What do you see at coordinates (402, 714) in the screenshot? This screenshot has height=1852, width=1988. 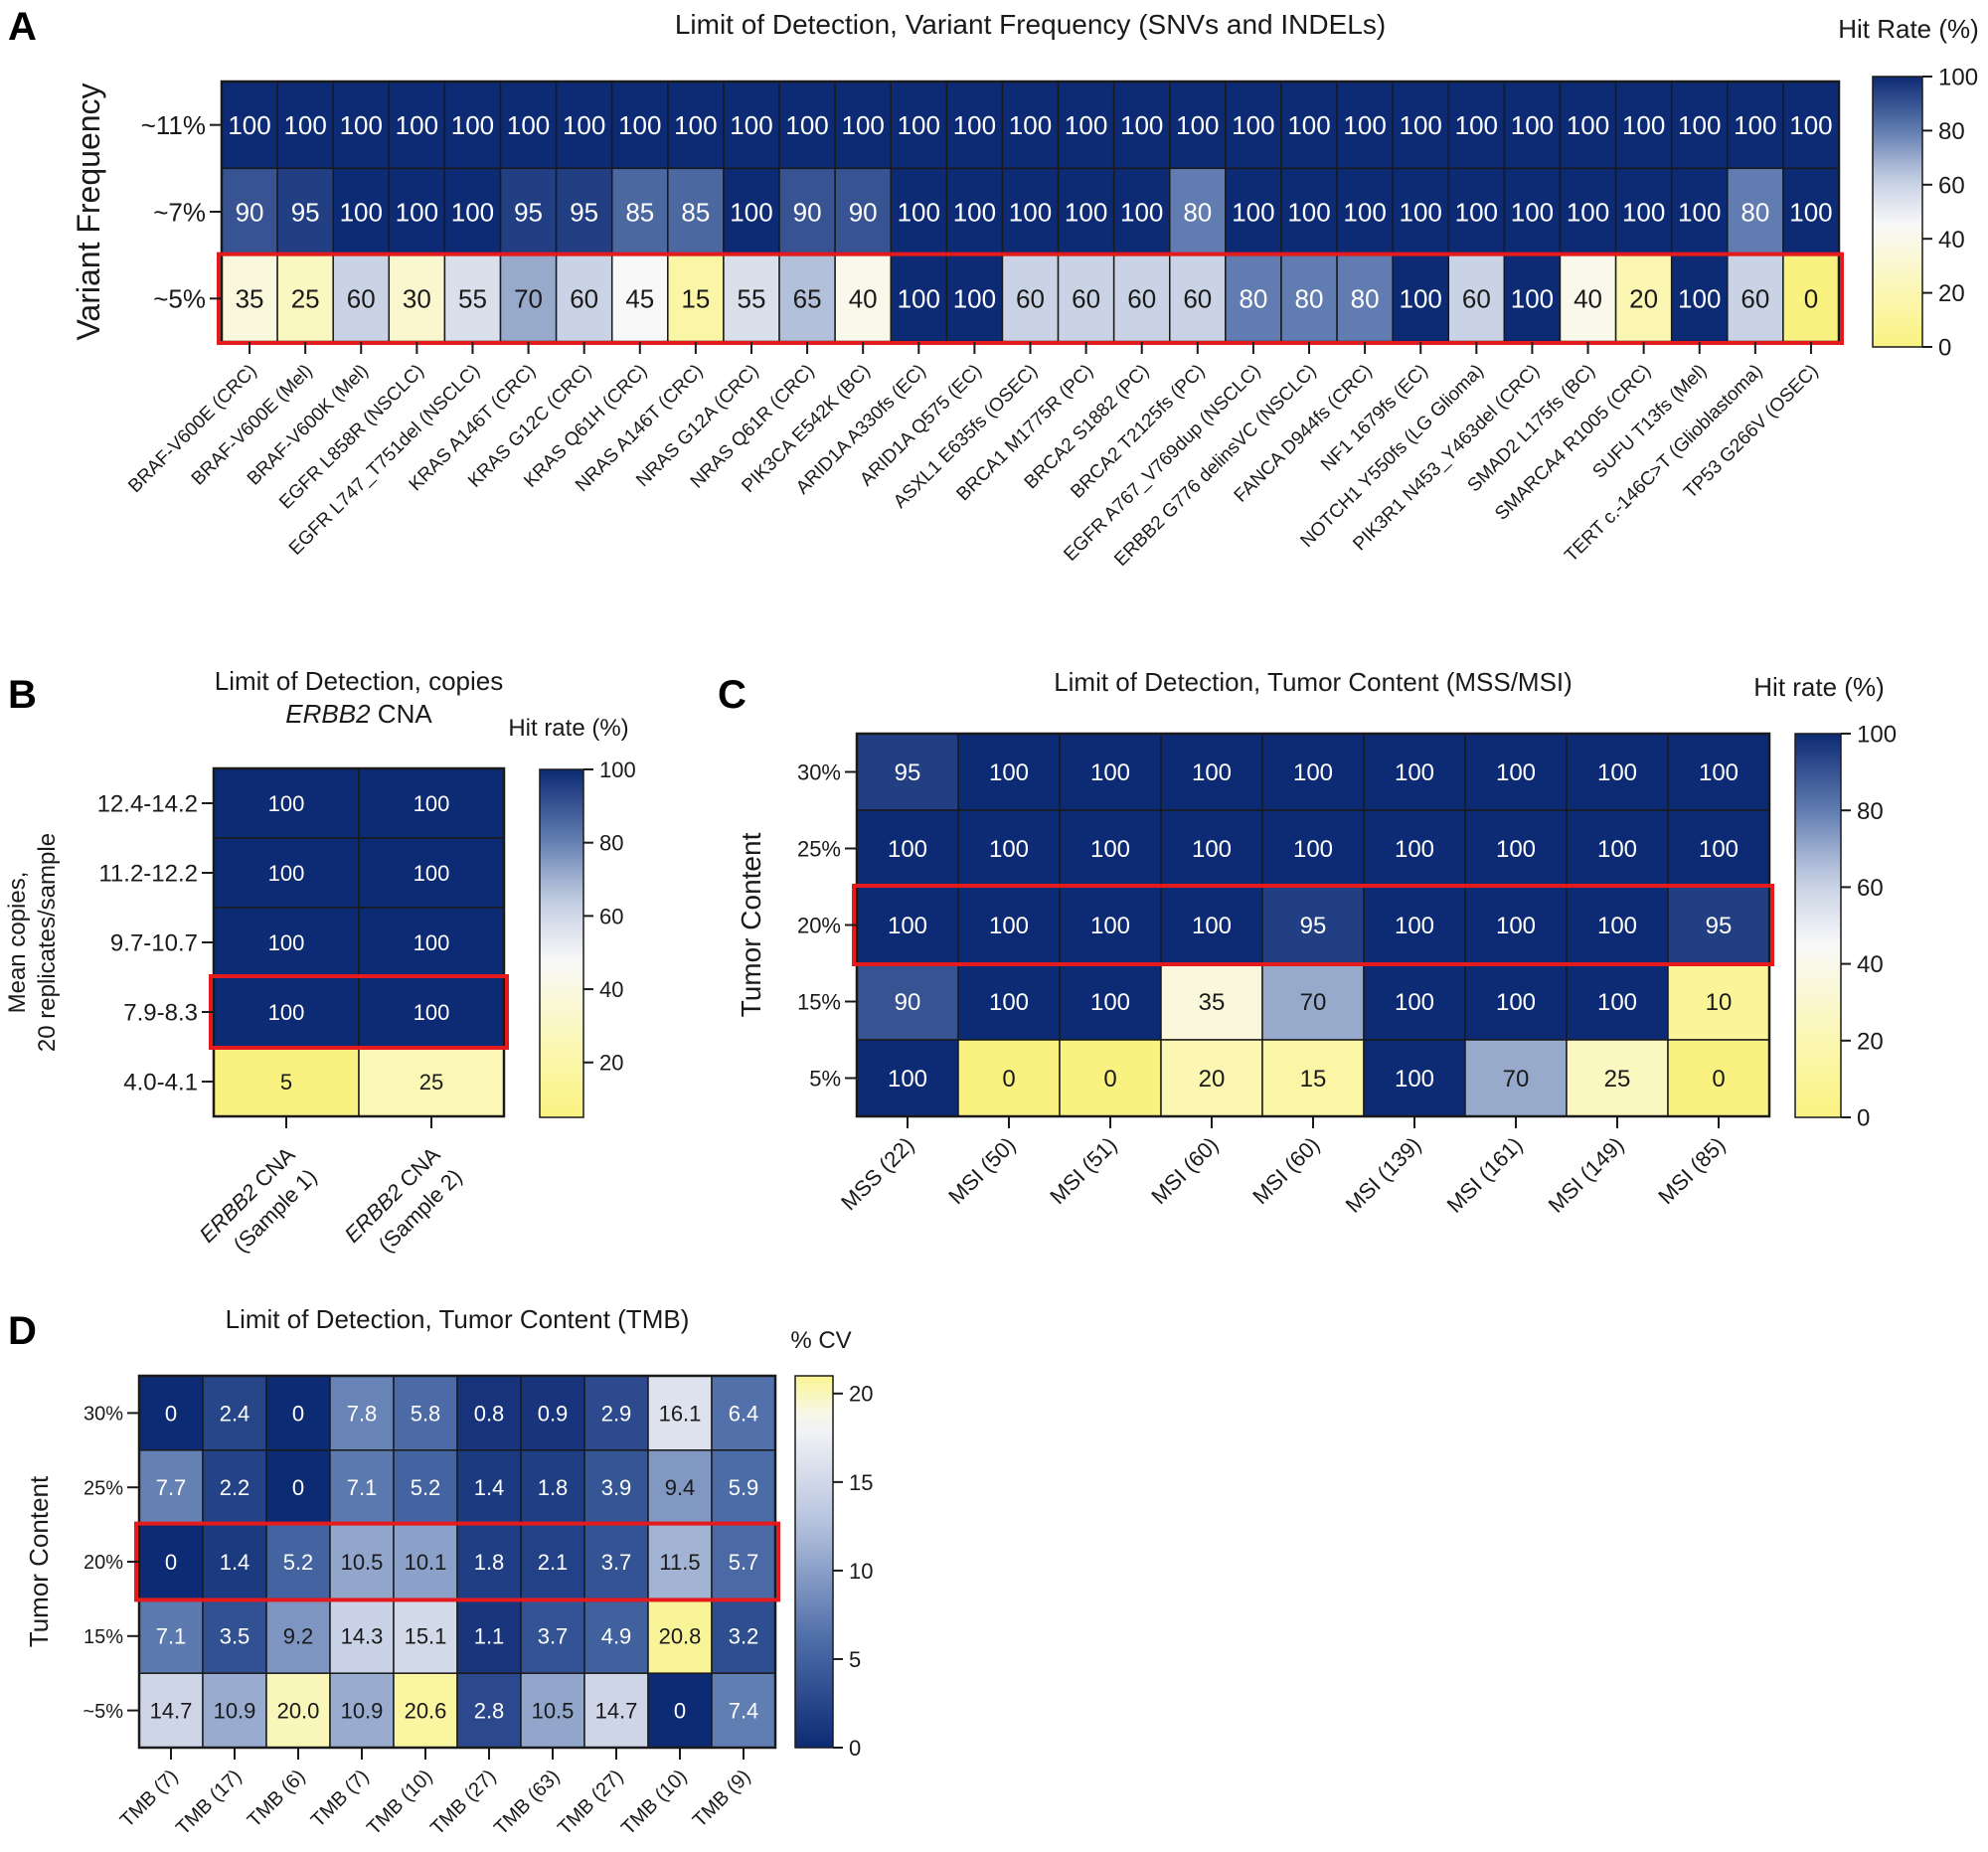 I see `title-suffix: CNA` at bounding box center [402, 714].